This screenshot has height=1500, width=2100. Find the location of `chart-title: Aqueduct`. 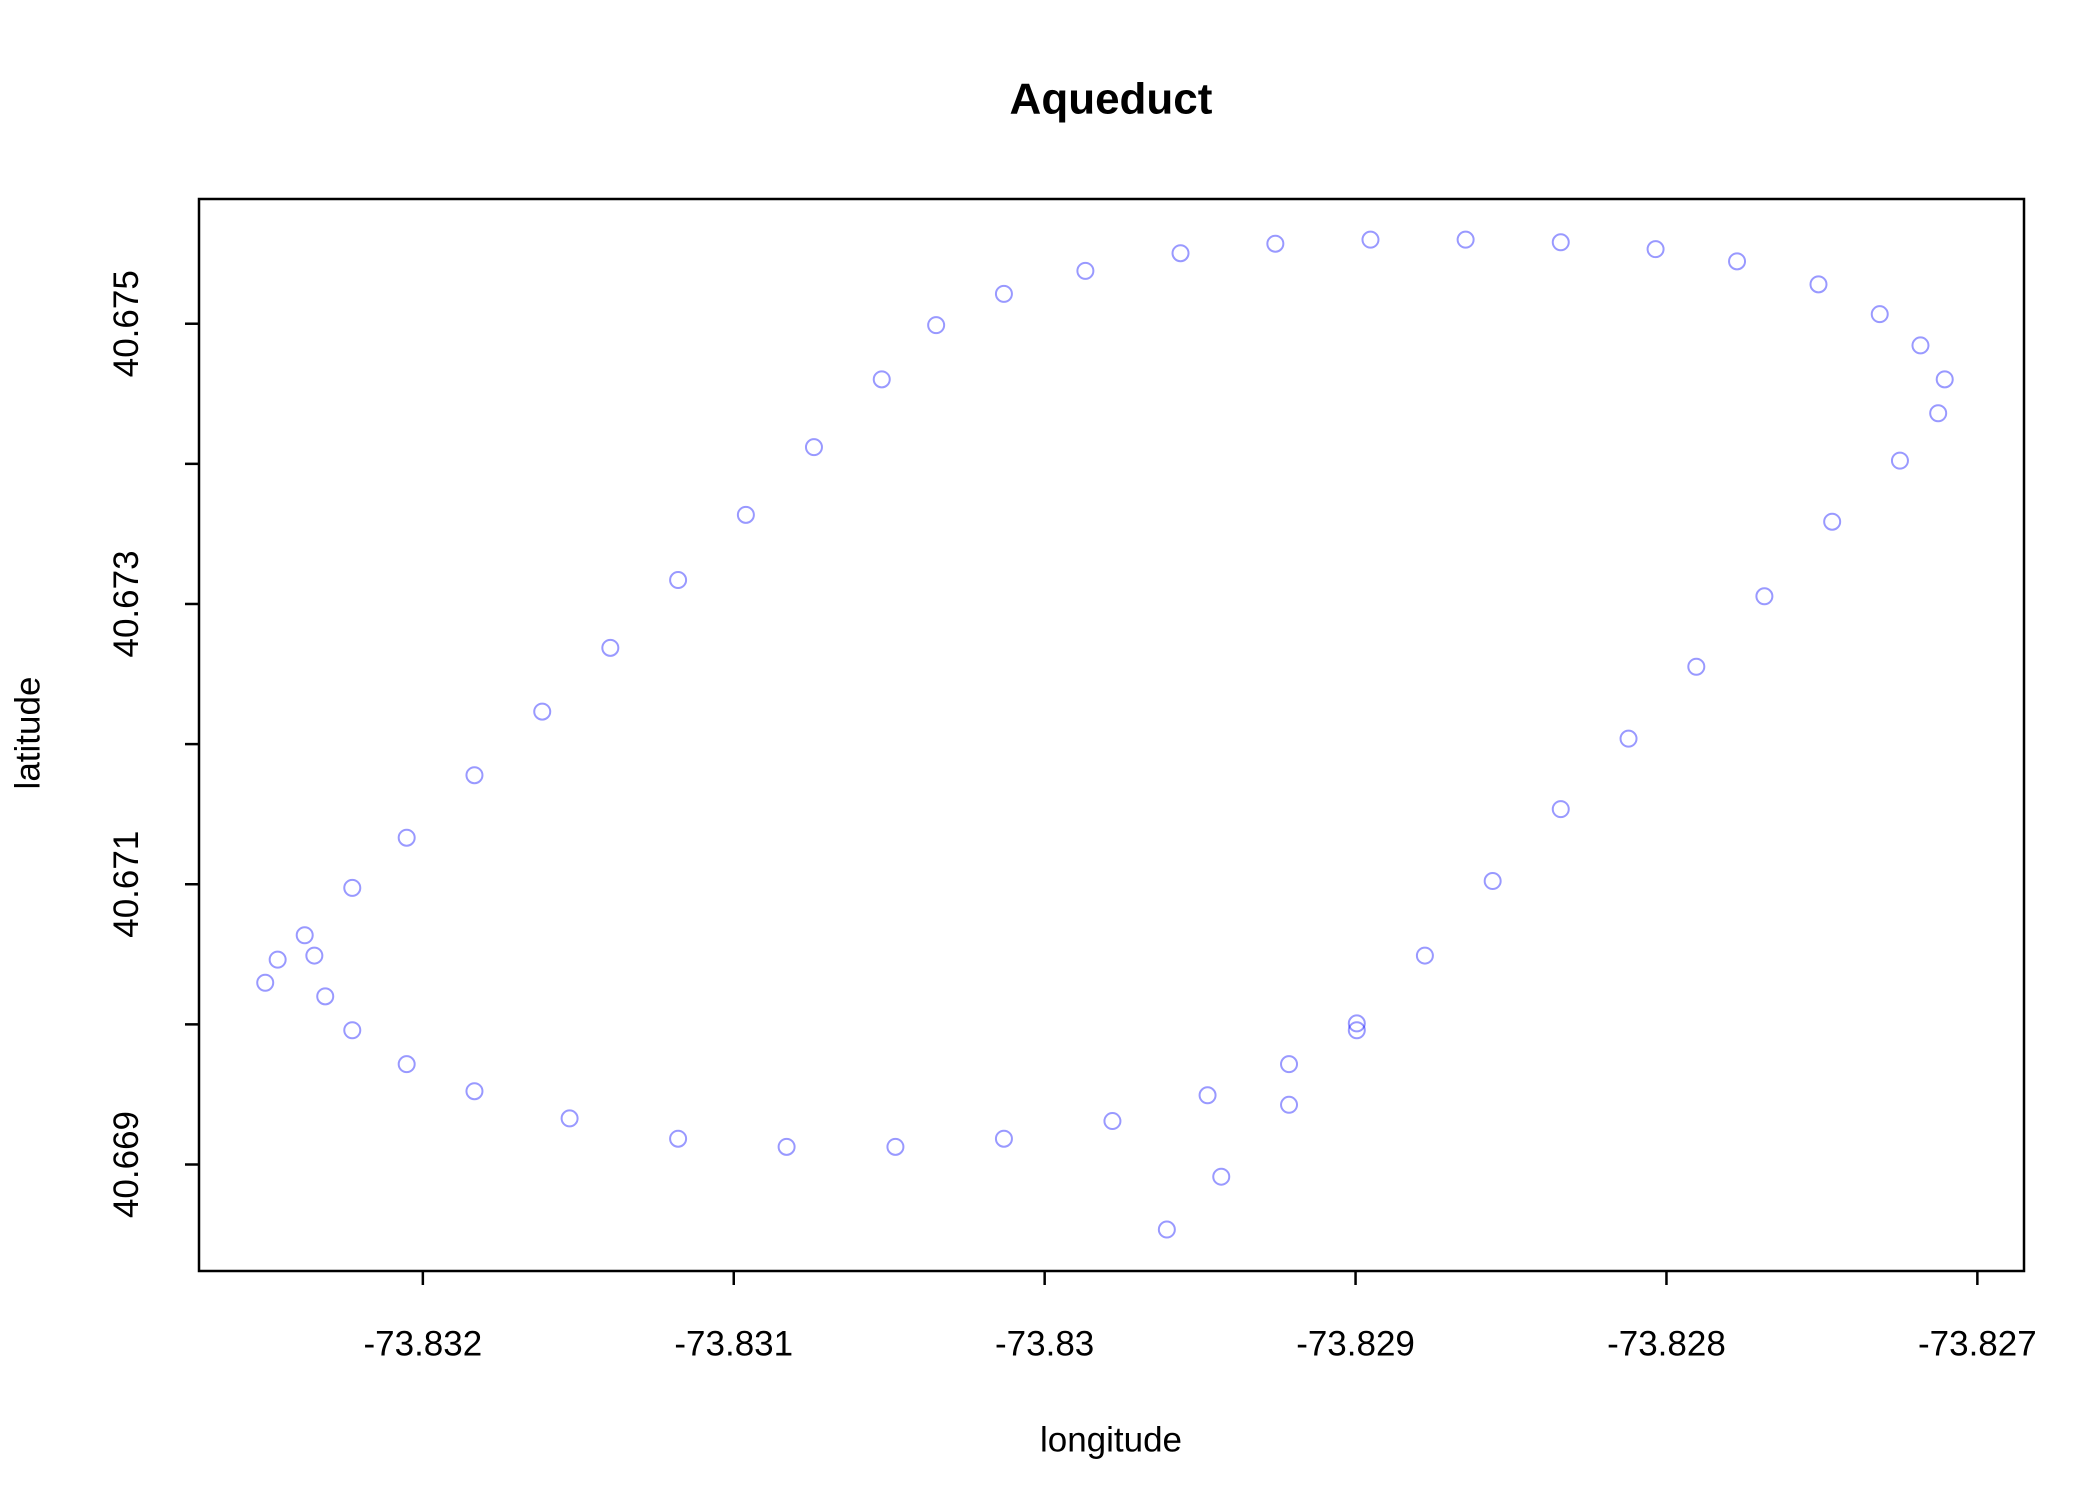

chart-title: Aqueduct is located at coordinates (1111, 99).